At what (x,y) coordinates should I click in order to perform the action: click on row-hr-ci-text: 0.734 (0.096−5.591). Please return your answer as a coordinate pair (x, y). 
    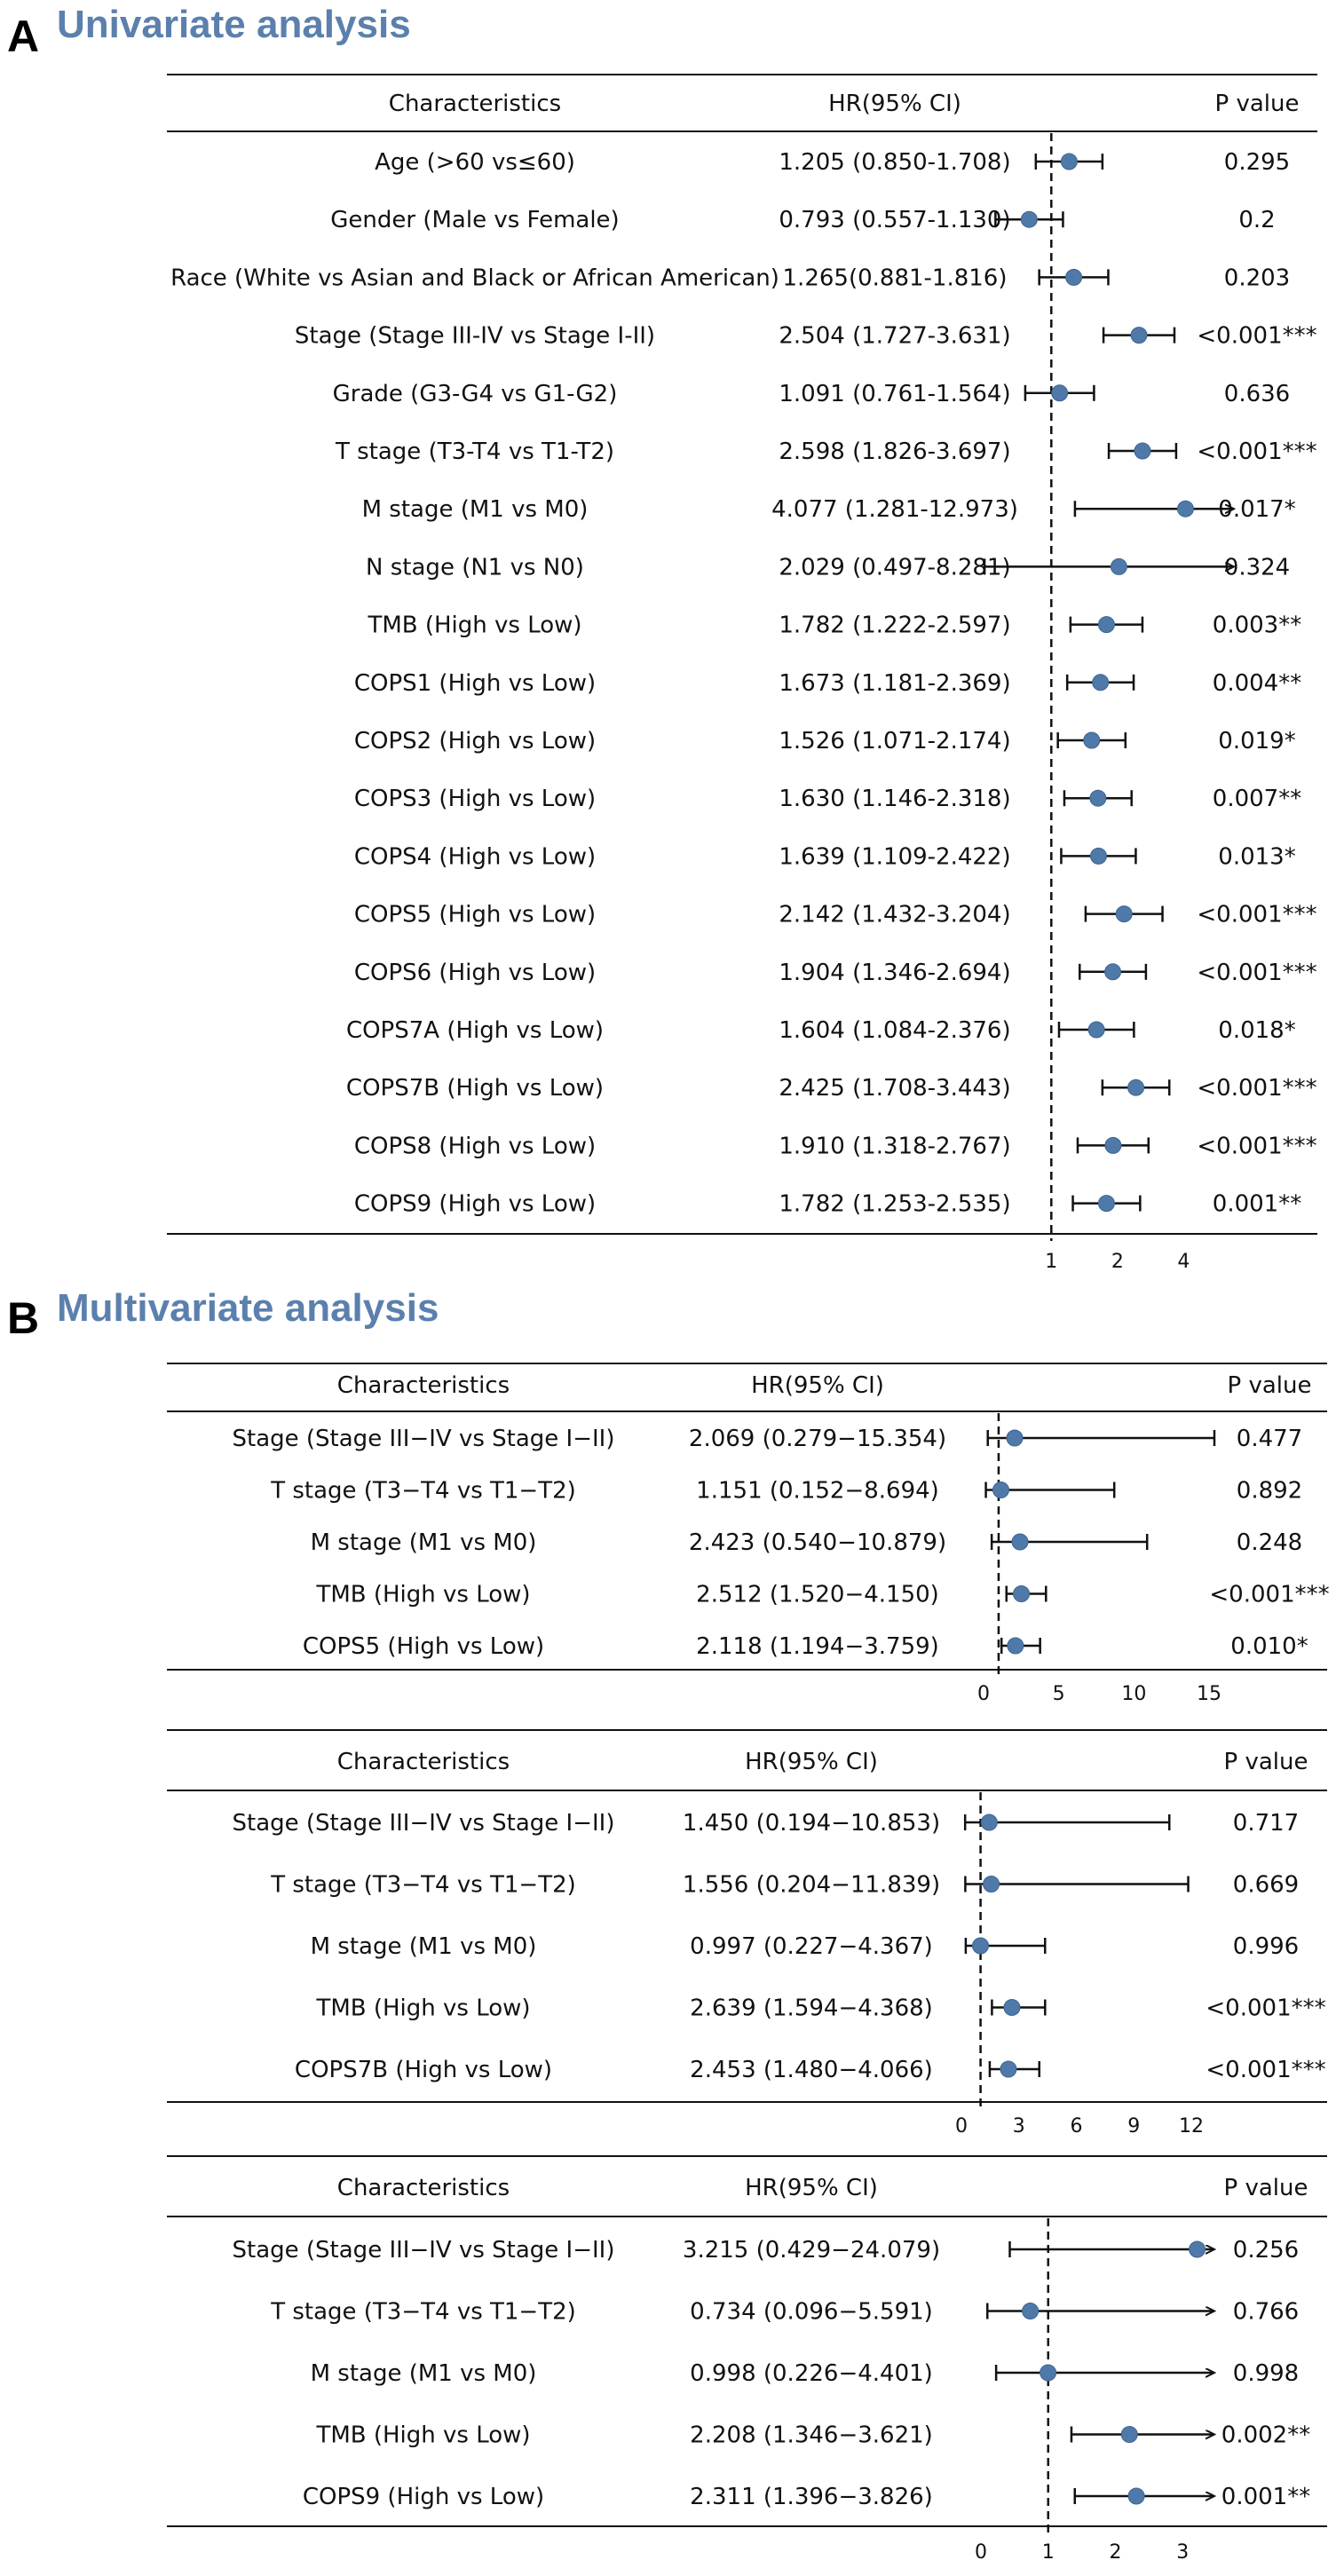
    Looking at the image, I should click on (811, 2312).